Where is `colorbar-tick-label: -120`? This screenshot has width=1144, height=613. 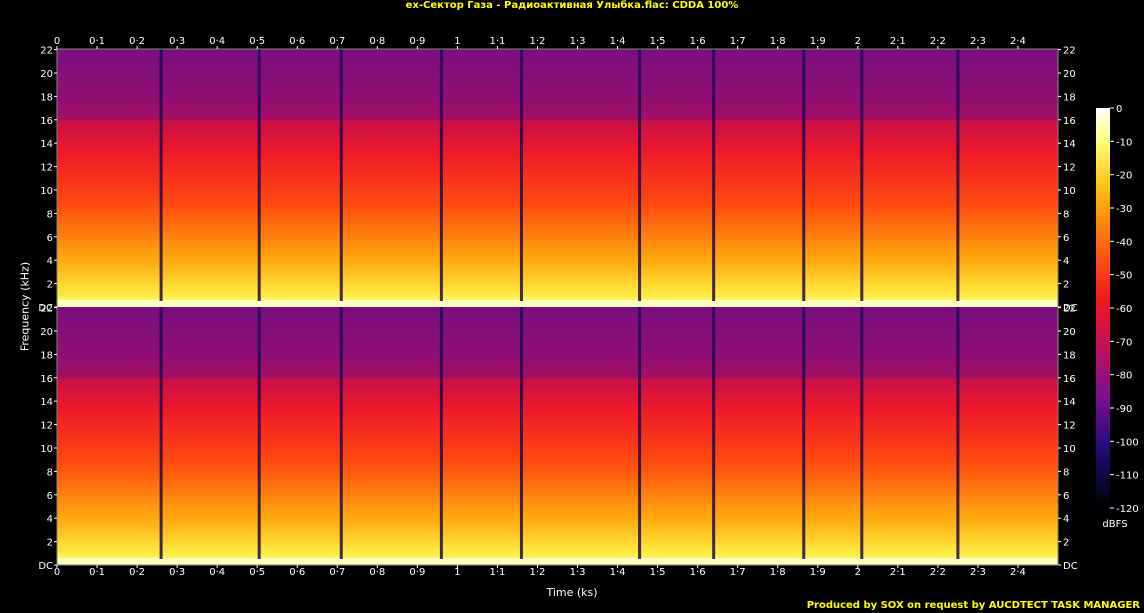
colorbar-tick-label: -120 is located at coordinates (1127, 509).